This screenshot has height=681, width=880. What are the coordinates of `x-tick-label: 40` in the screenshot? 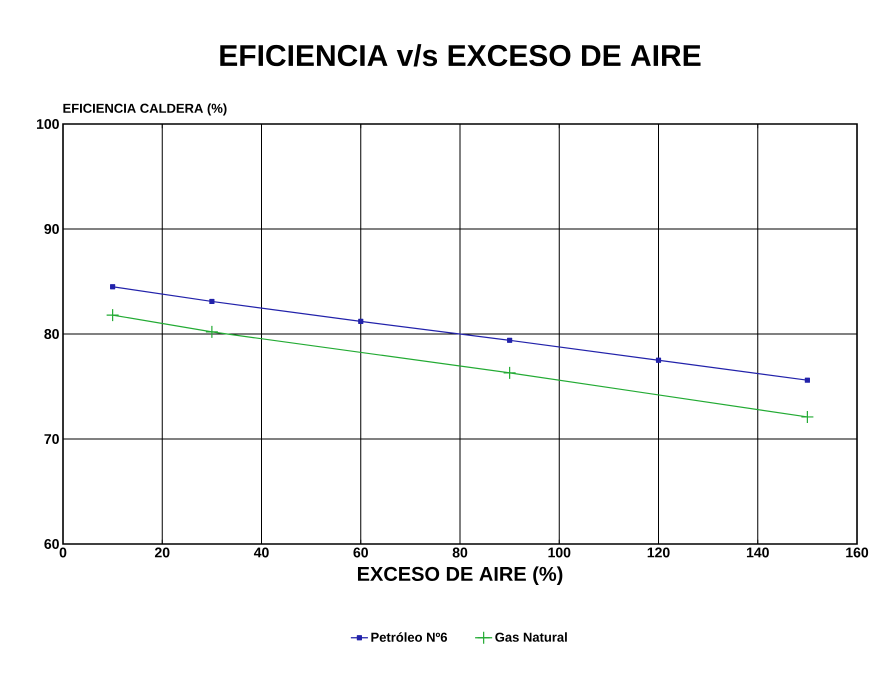 It's located at (261, 553).